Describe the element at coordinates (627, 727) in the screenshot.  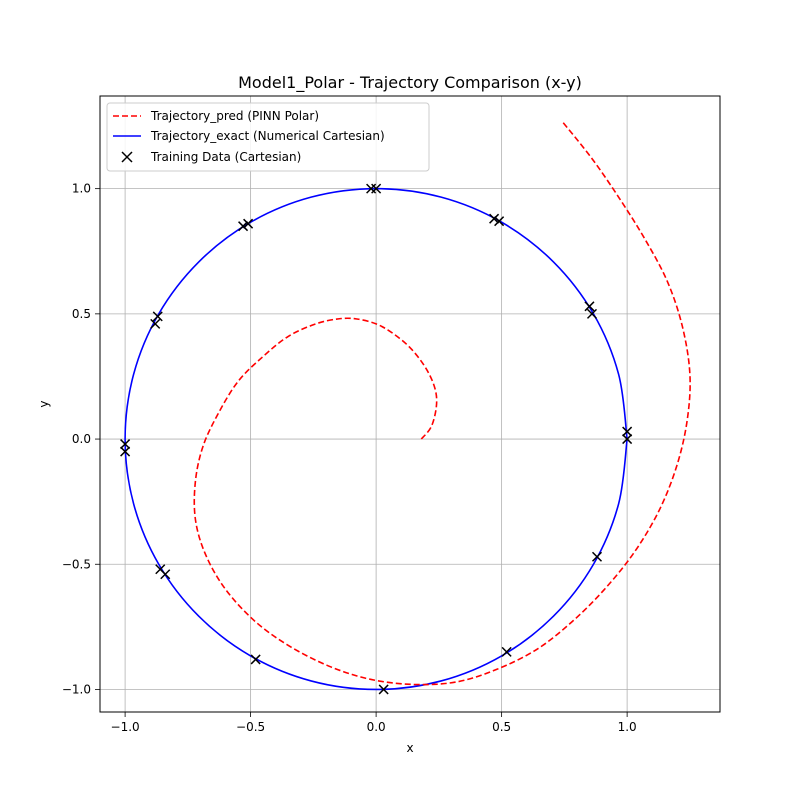
I see `x-tick-label: 1.0` at that location.